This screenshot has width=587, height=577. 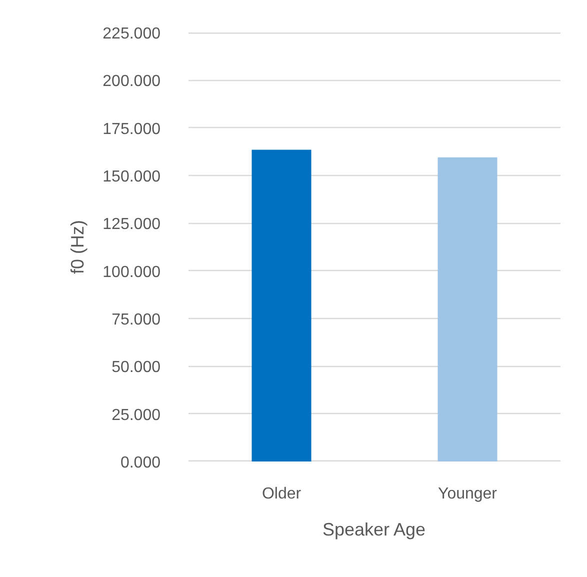 What do you see at coordinates (374, 530) in the screenshot?
I see `x-axis-title: Speaker Age` at bounding box center [374, 530].